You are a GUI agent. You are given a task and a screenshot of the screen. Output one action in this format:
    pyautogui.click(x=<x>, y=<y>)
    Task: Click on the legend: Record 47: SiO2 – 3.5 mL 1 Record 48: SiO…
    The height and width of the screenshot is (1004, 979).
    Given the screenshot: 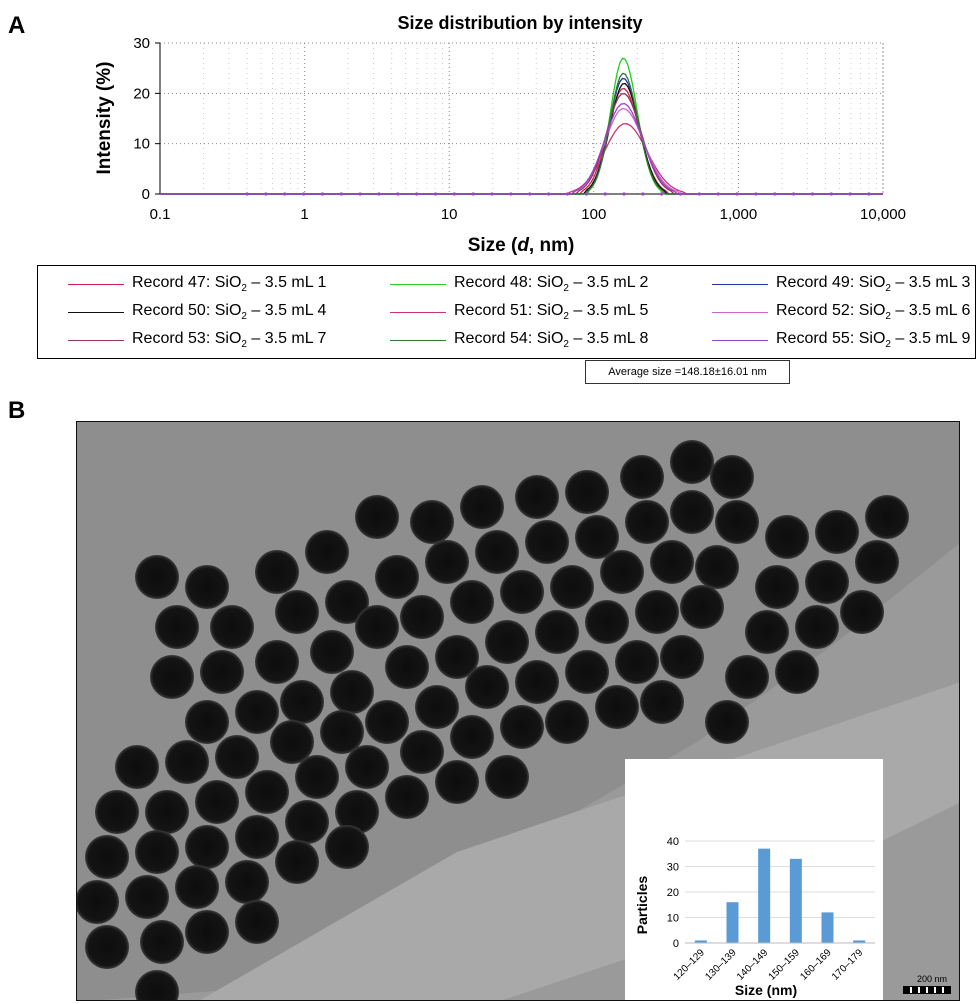 What is the action you would take?
    pyautogui.click(x=506, y=312)
    